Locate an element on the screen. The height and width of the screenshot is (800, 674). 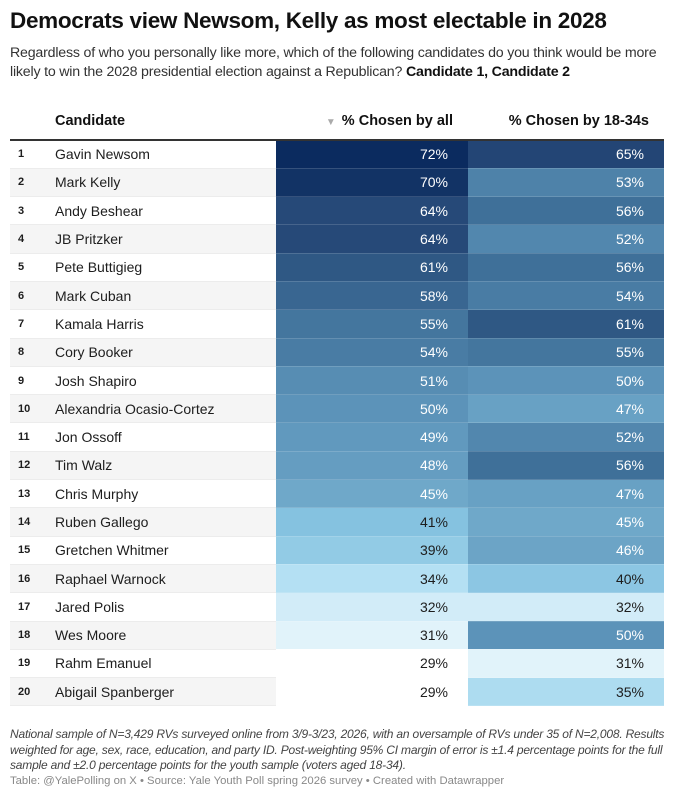
table-row: 13 Chris Murphy 45% 47% is located at coordinates (337, 494).